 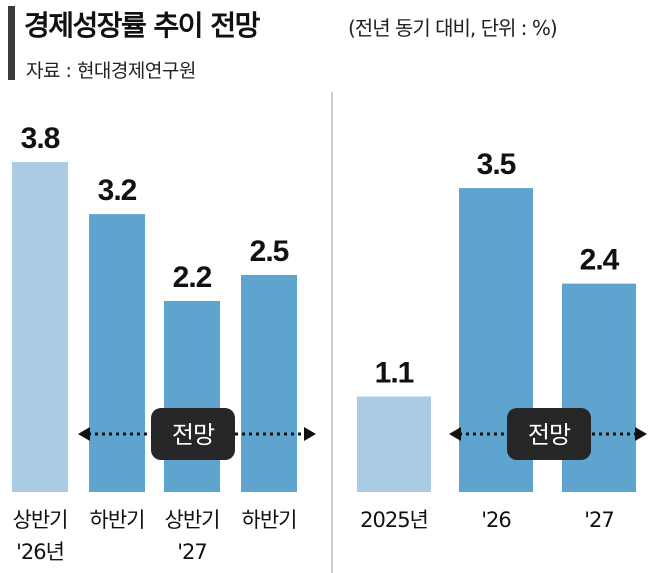 What do you see at coordinates (40, 138) in the screenshot?
I see `bar-value-label: 3.8` at bounding box center [40, 138].